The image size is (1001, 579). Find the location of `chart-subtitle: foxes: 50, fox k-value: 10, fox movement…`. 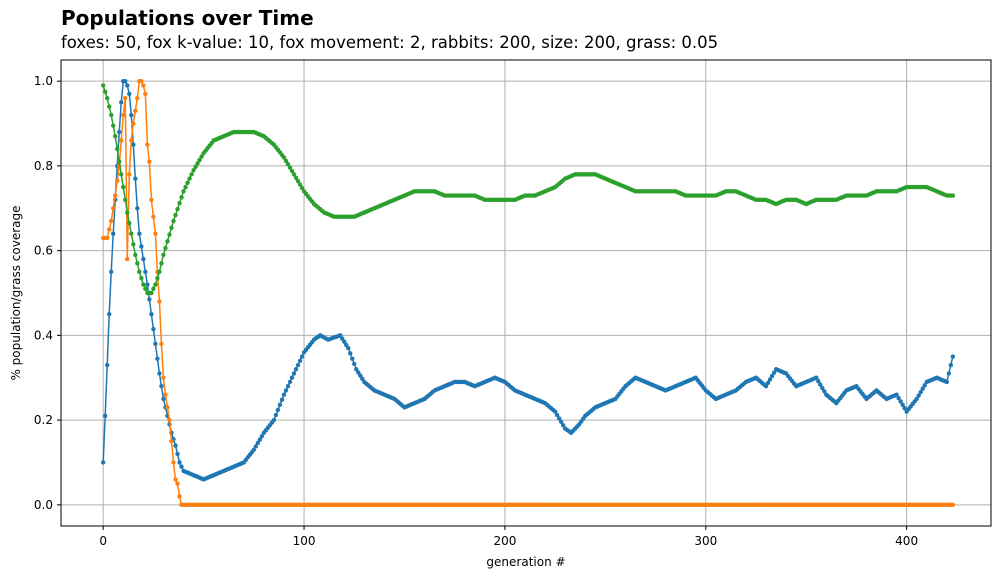

chart-subtitle: foxes: 50, fox k-value: 10, fox movement… is located at coordinates (390, 42).